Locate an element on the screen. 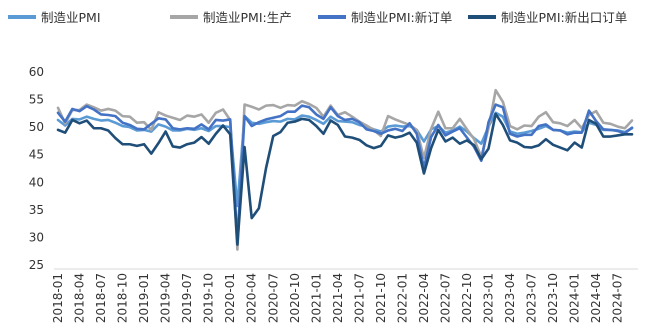 Image resolution: width=656 pixels, height=329 pixels. legend-item: 制造业PMI:新出口订单 is located at coordinates (547, 17).